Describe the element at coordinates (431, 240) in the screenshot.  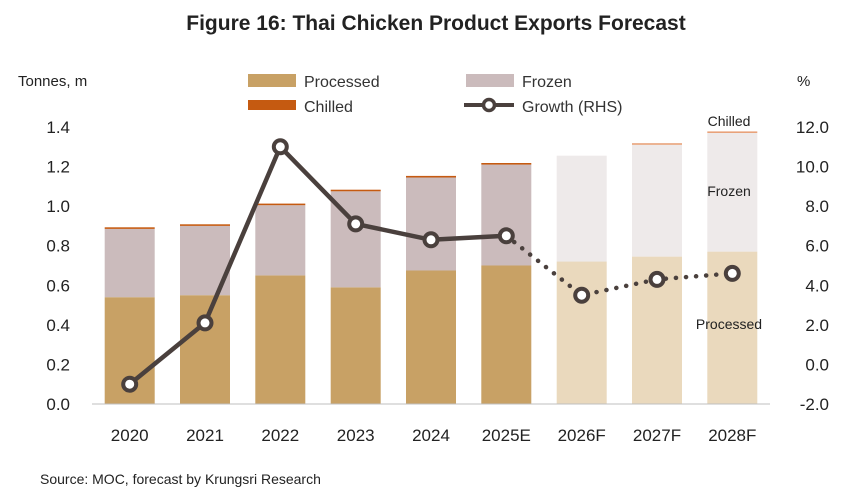
I see `growth-point-2024` at that location.